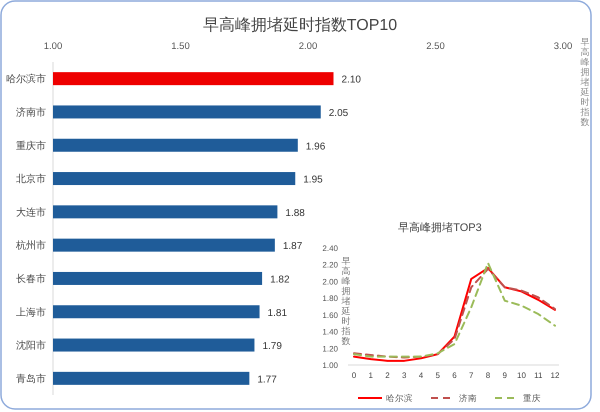  I want to click on legend-label: 重庆, so click(532, 398).